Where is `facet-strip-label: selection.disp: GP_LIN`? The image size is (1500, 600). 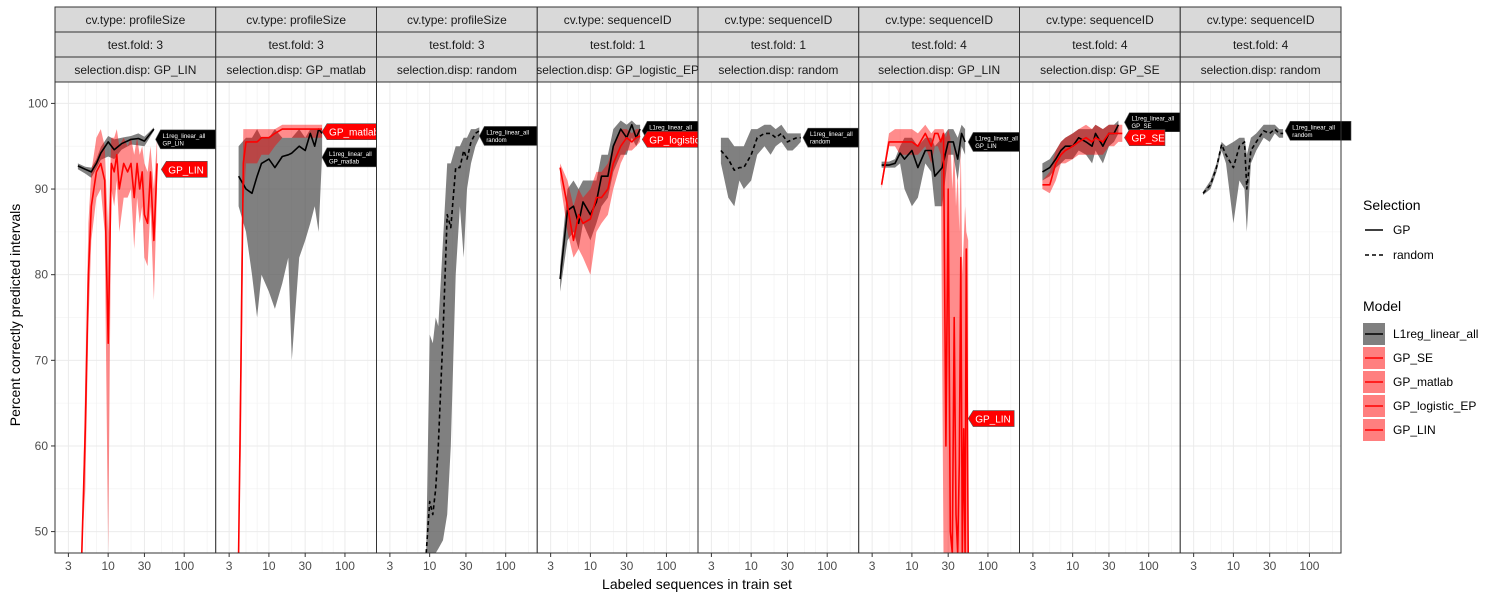 facet-strip-label: selection.disp: GP_LIN is located at coordinates (939, 70).